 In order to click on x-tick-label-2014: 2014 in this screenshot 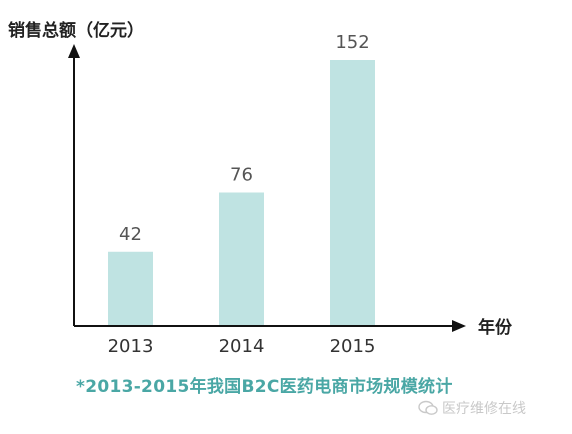, I will do `click(242, 346)`.